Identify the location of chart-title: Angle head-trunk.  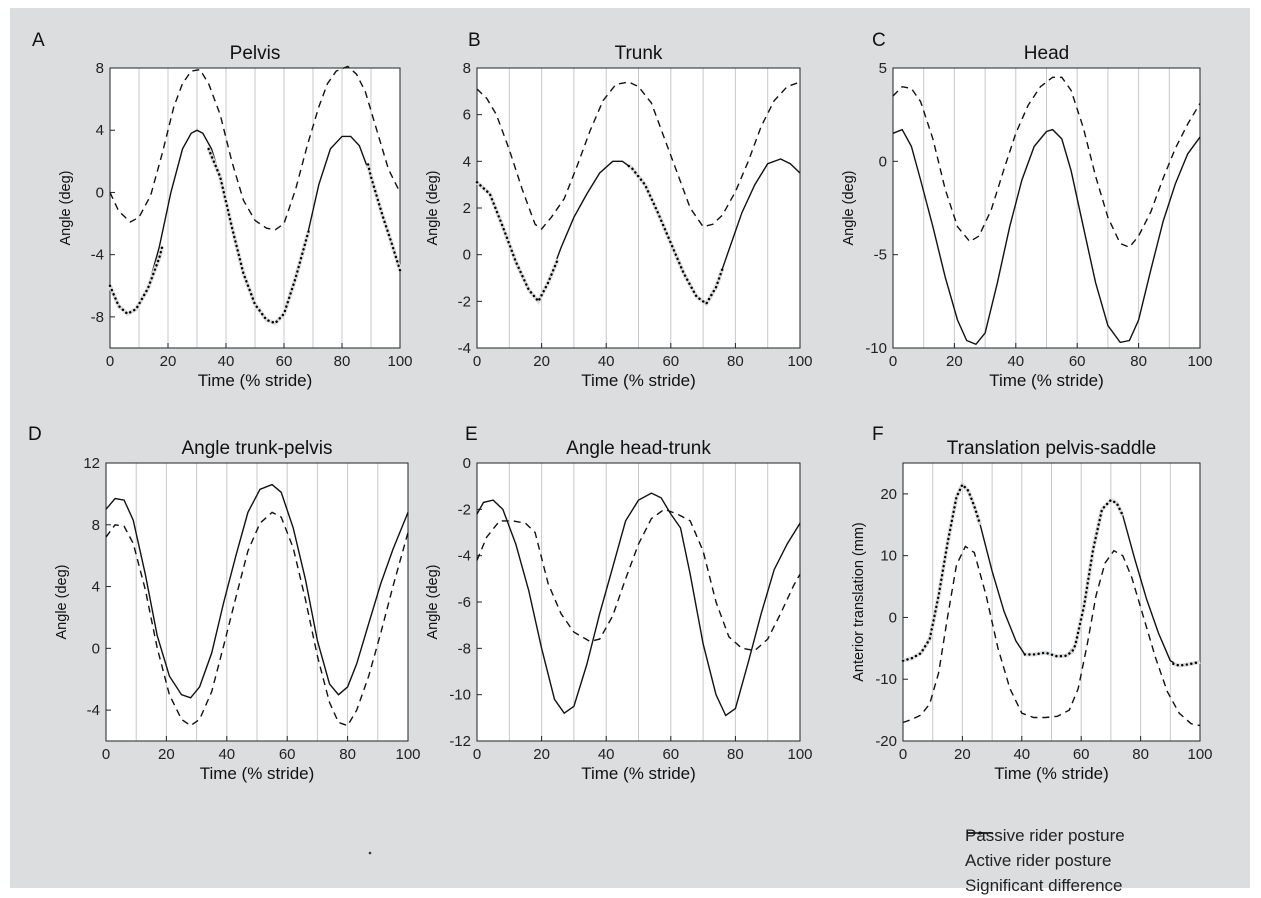
(638, 448).